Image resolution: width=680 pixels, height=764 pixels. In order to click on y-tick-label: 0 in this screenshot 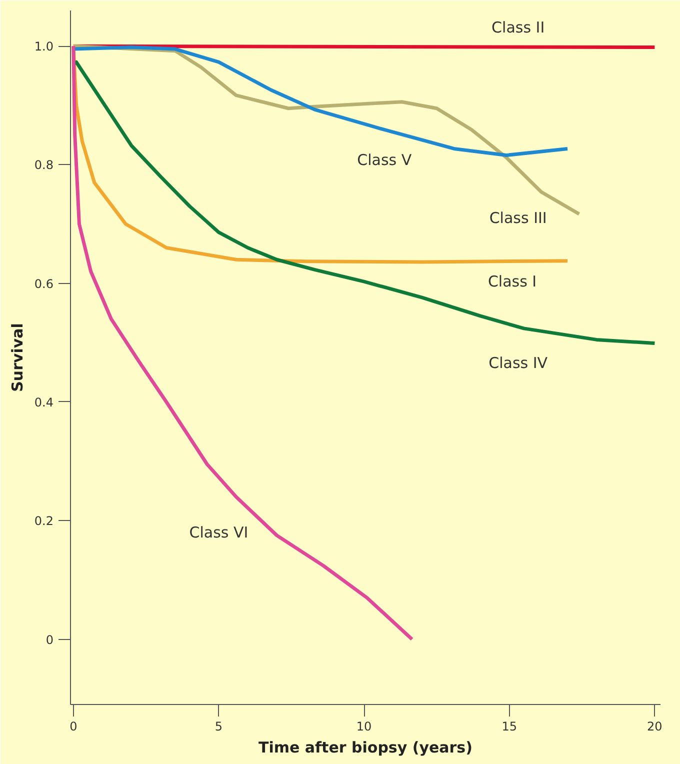, I will do `click(50, 639)`.